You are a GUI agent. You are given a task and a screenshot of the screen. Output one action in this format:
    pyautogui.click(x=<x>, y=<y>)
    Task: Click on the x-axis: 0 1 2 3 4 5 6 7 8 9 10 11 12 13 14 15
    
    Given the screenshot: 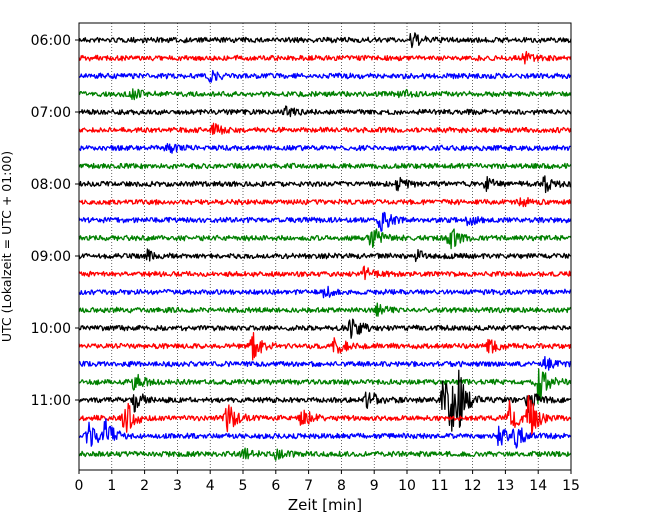 What is the action you would take?
    pyautogui.click(x=327, y=482)
    